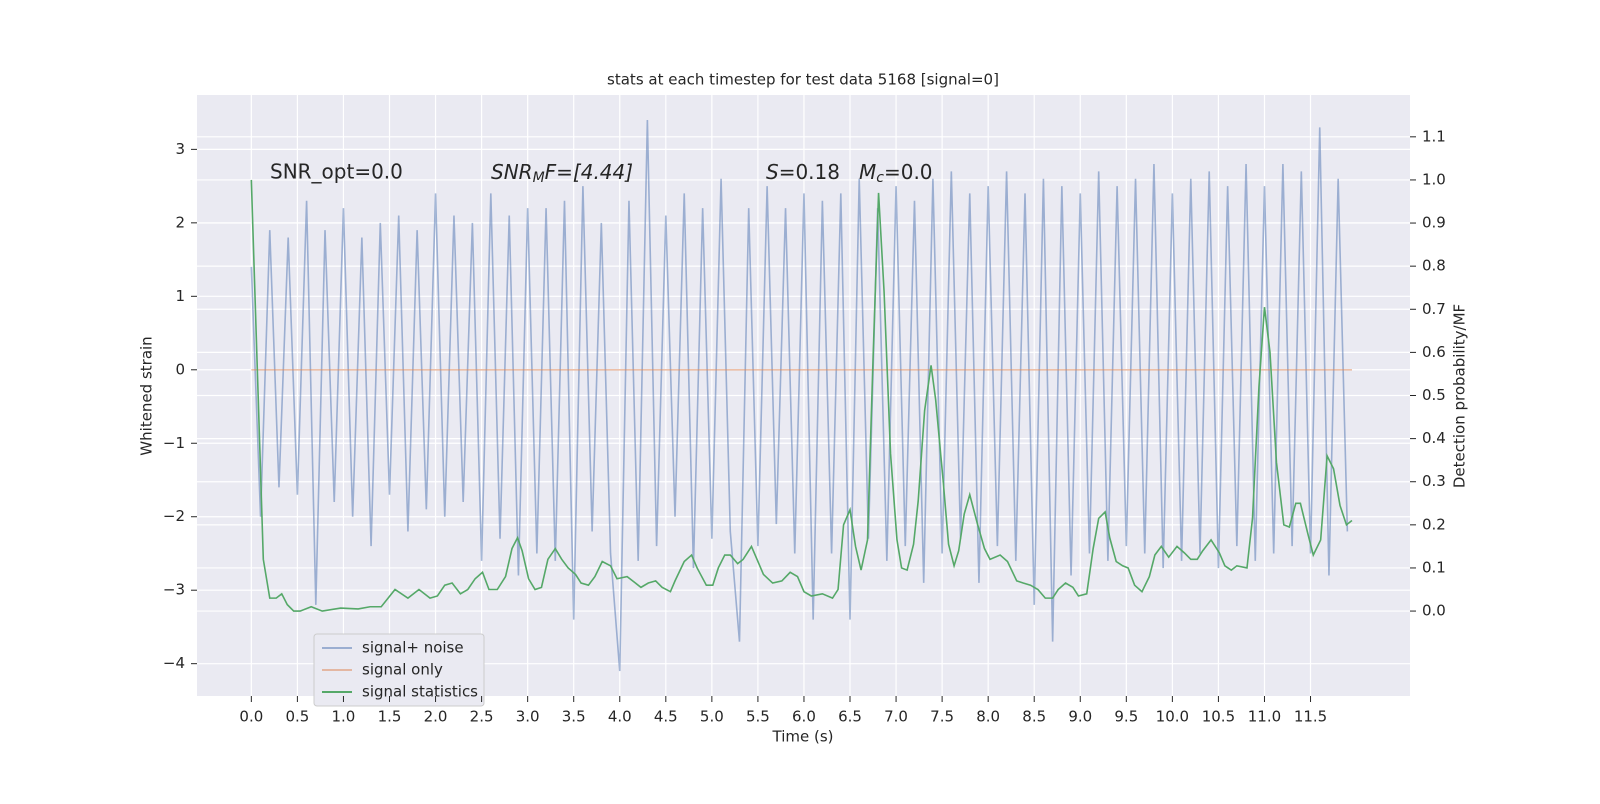 This screenshot has width=1600, height=804. What do you see at coordinates (336, 172) in the screenshot?
I see `annotation: SNR_opt=0.0` at bounding box center [336, 172].